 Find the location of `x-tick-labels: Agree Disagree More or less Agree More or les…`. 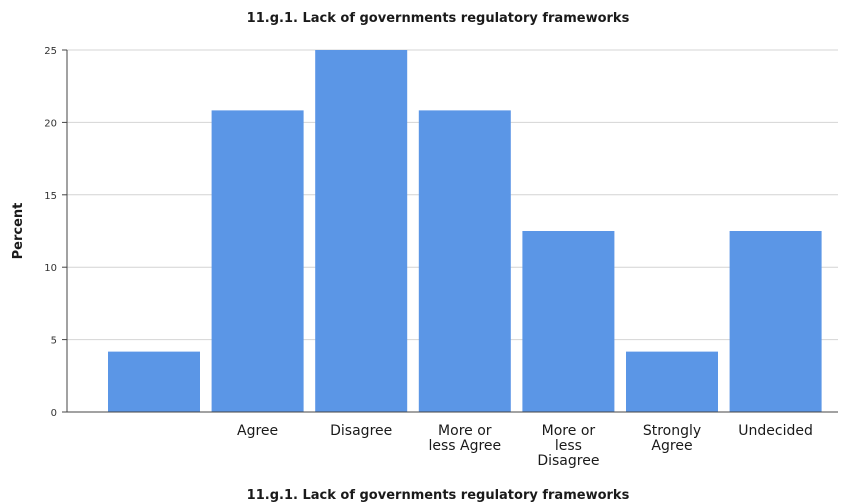

x-tick-labels: Agree Disagree More or less Agree More or les… is located at coordinates (525, 446).